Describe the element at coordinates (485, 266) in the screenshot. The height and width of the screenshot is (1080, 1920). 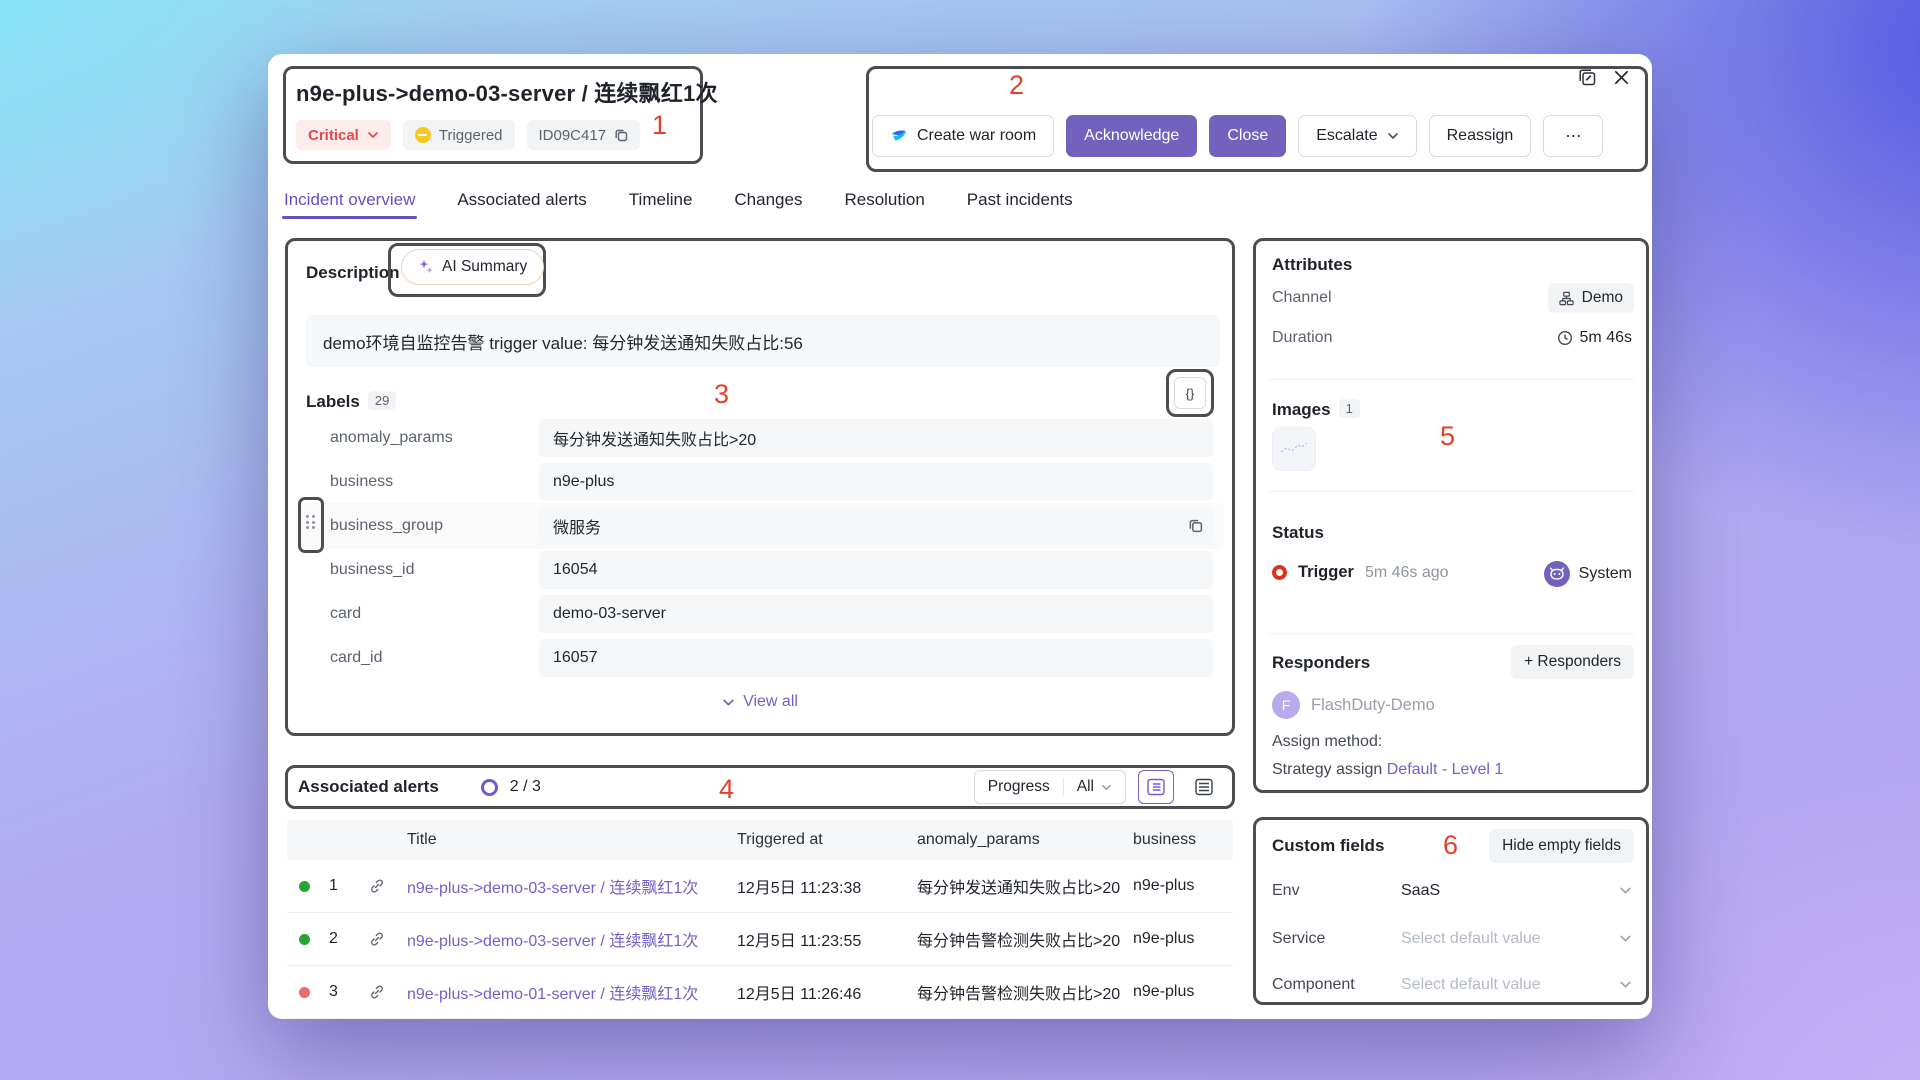
I see `ai-summary-label: AI Summary` at that location.